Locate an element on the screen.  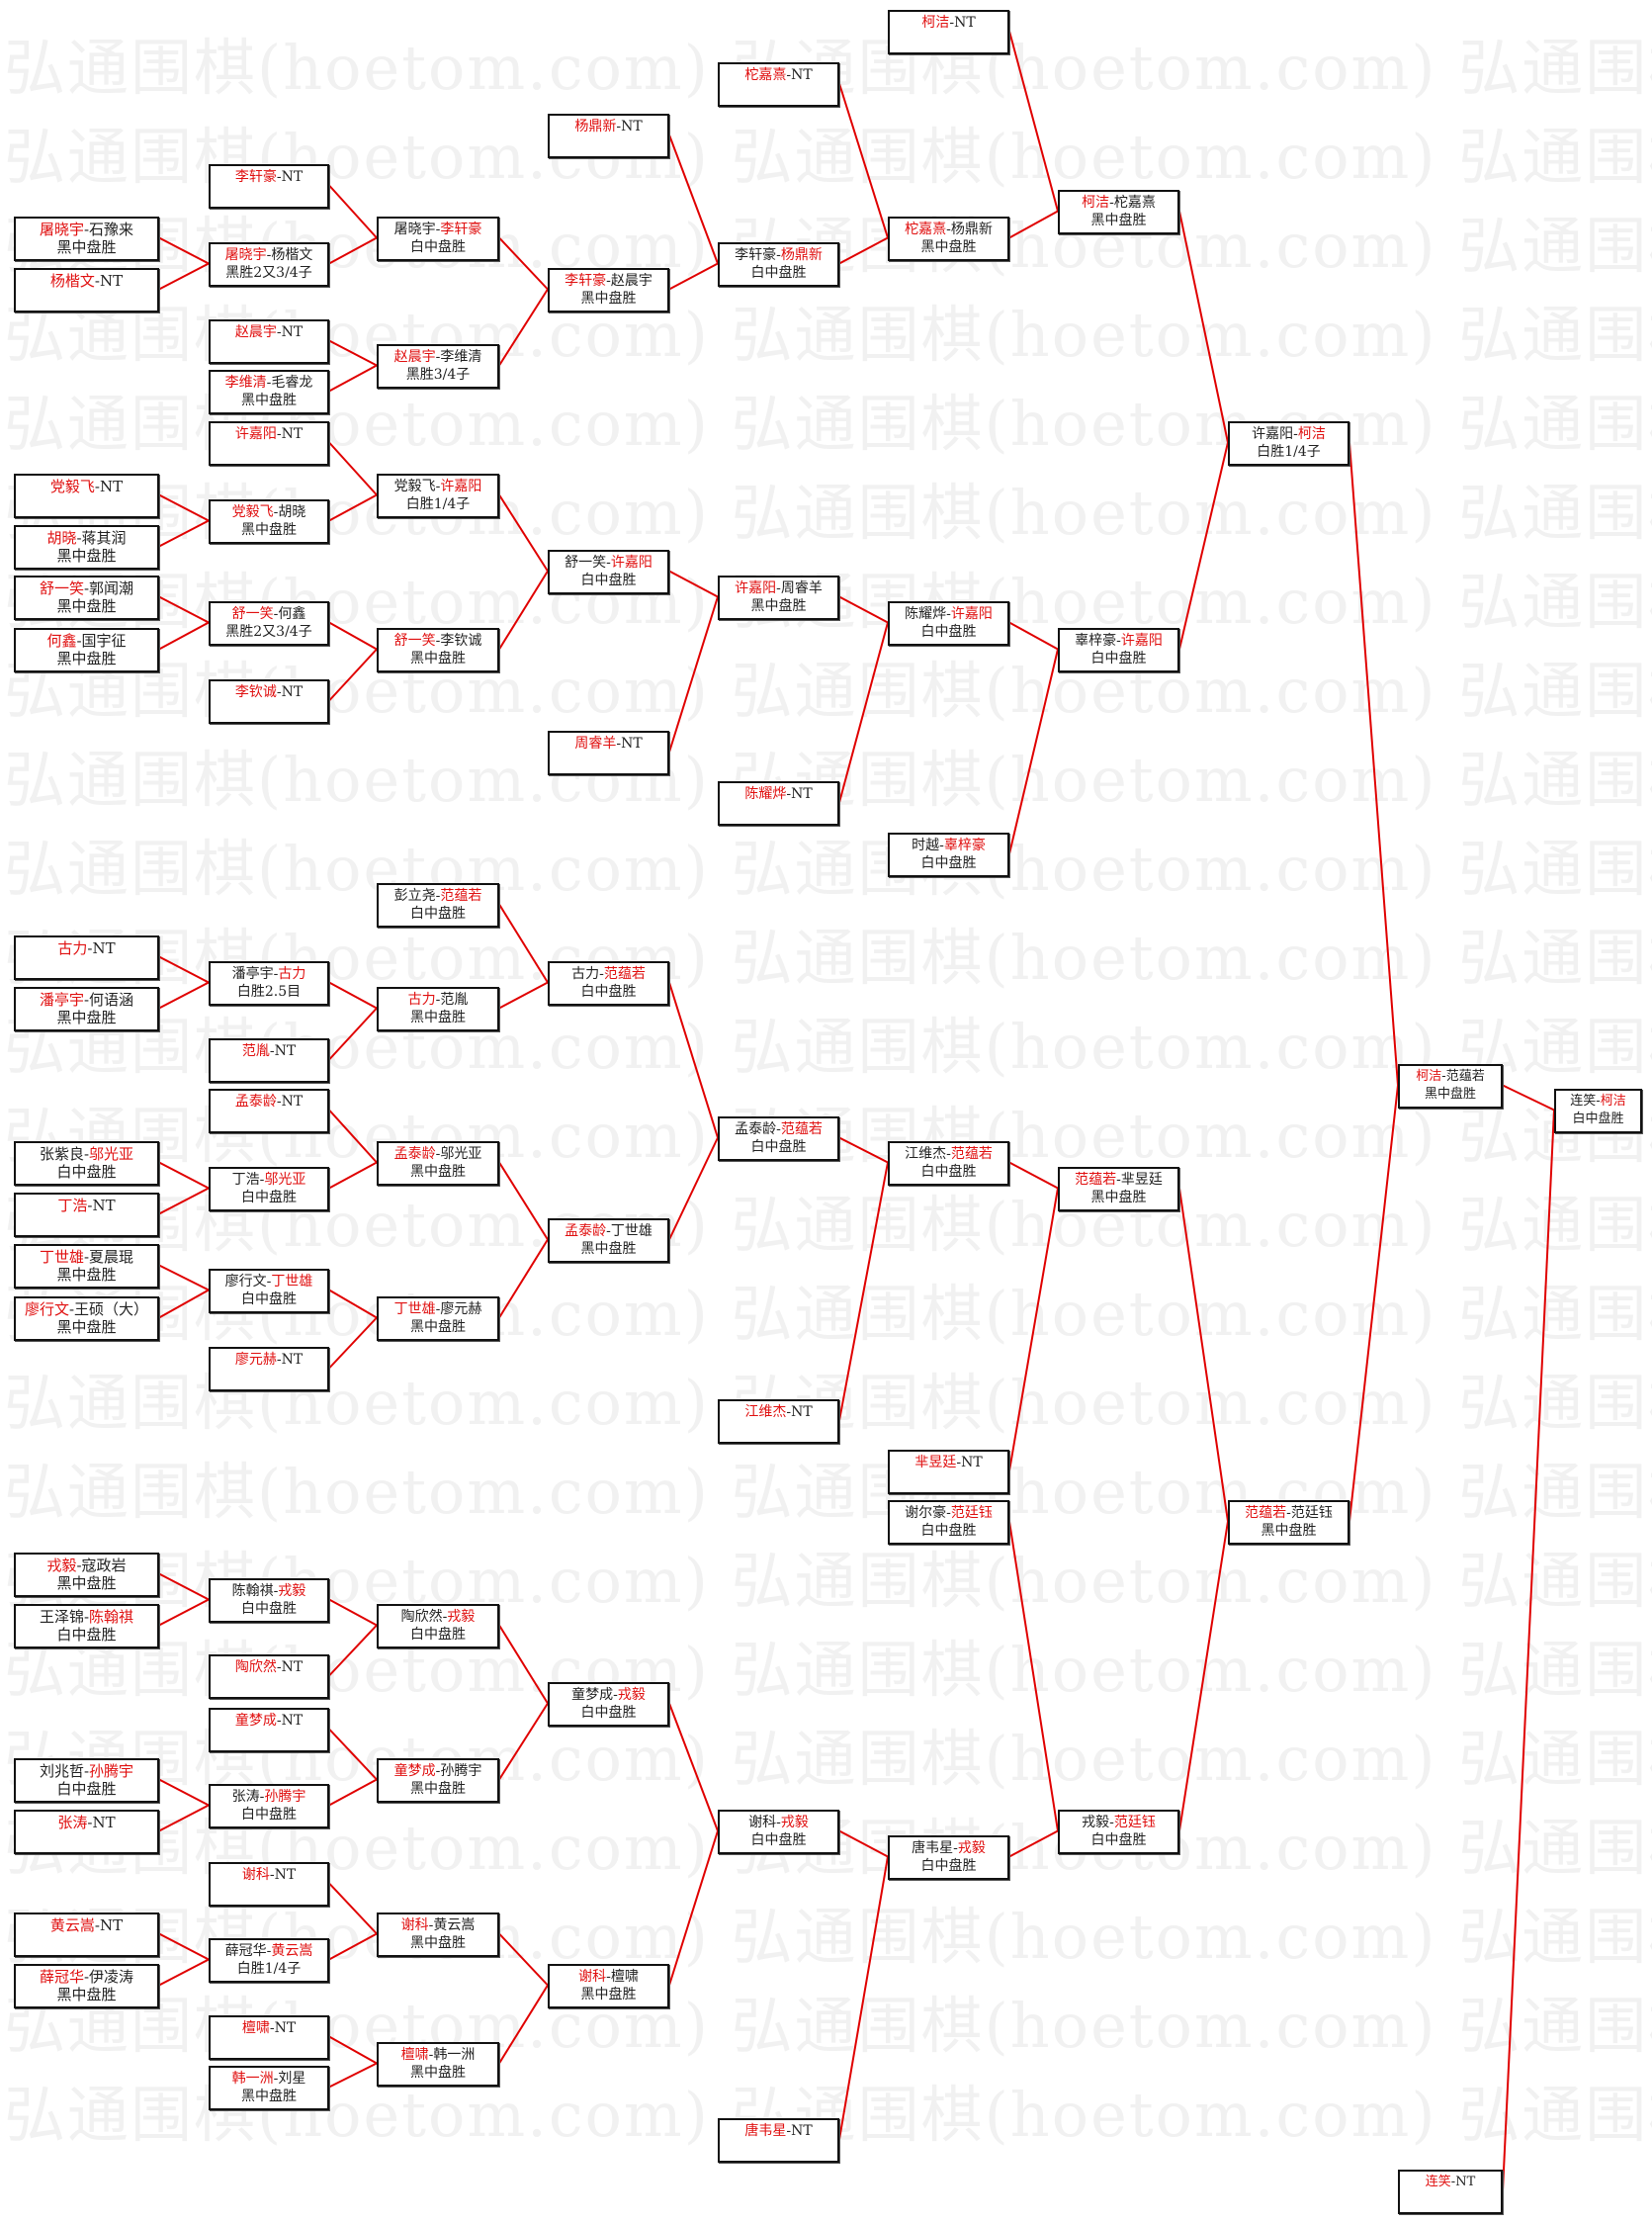
match-players: 唐韦星-戎毅 is located at coordinates (949, 1848).